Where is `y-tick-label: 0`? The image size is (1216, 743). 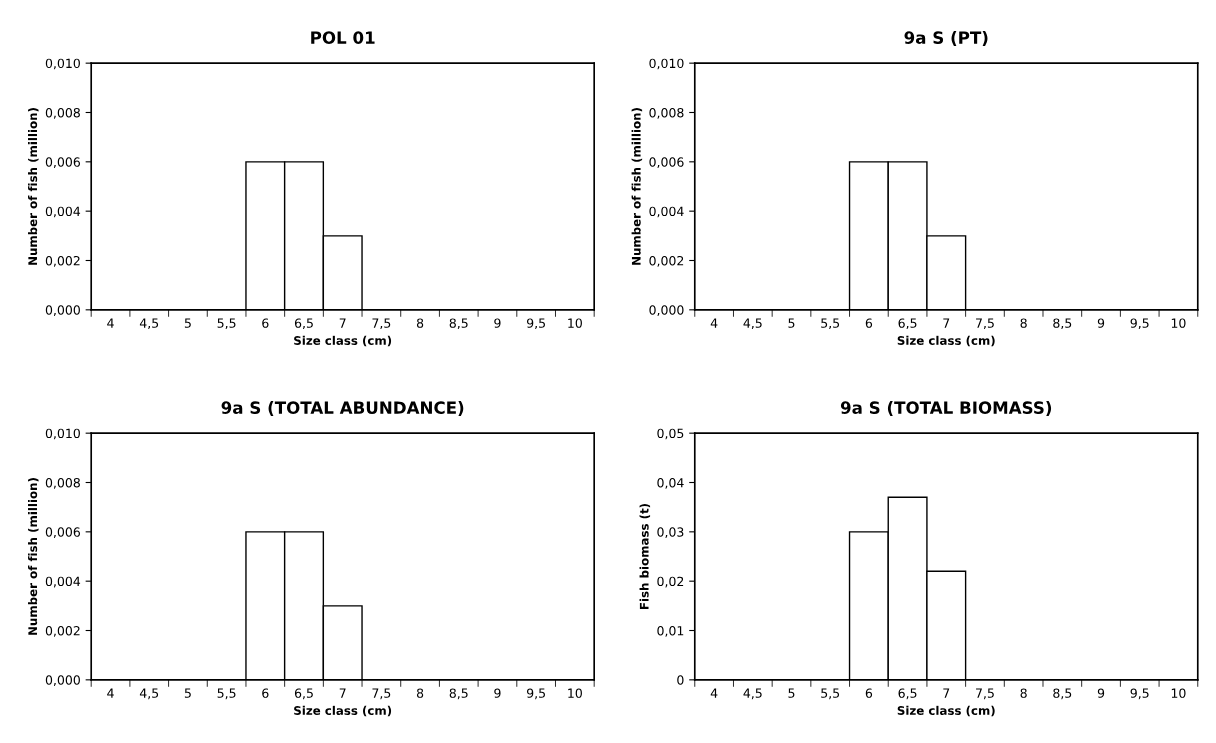 y-tick-label: 0 is located at coordinates (680, 680).